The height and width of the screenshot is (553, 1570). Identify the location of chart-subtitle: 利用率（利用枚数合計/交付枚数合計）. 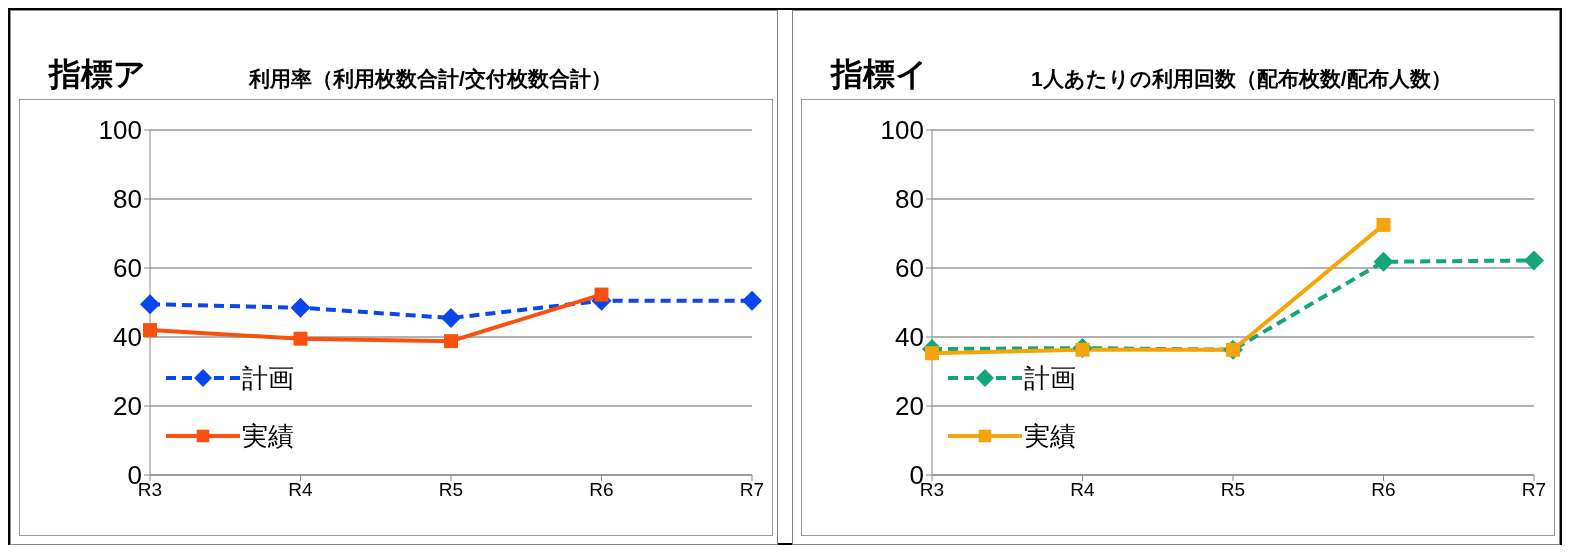
(430, 79).